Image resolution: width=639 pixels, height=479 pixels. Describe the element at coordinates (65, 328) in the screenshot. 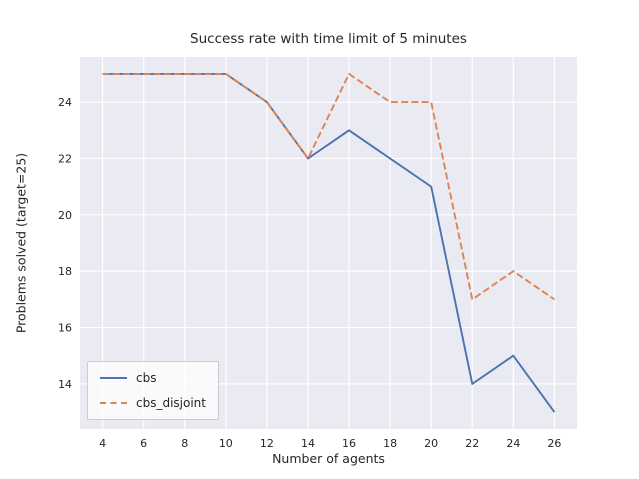

I see `y-tick-label: 16` at that location.